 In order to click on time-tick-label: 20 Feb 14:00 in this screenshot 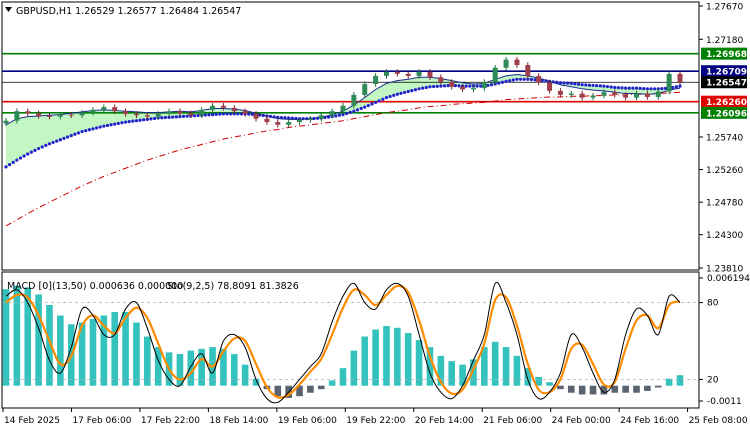, I will do `click(444, 421)`.